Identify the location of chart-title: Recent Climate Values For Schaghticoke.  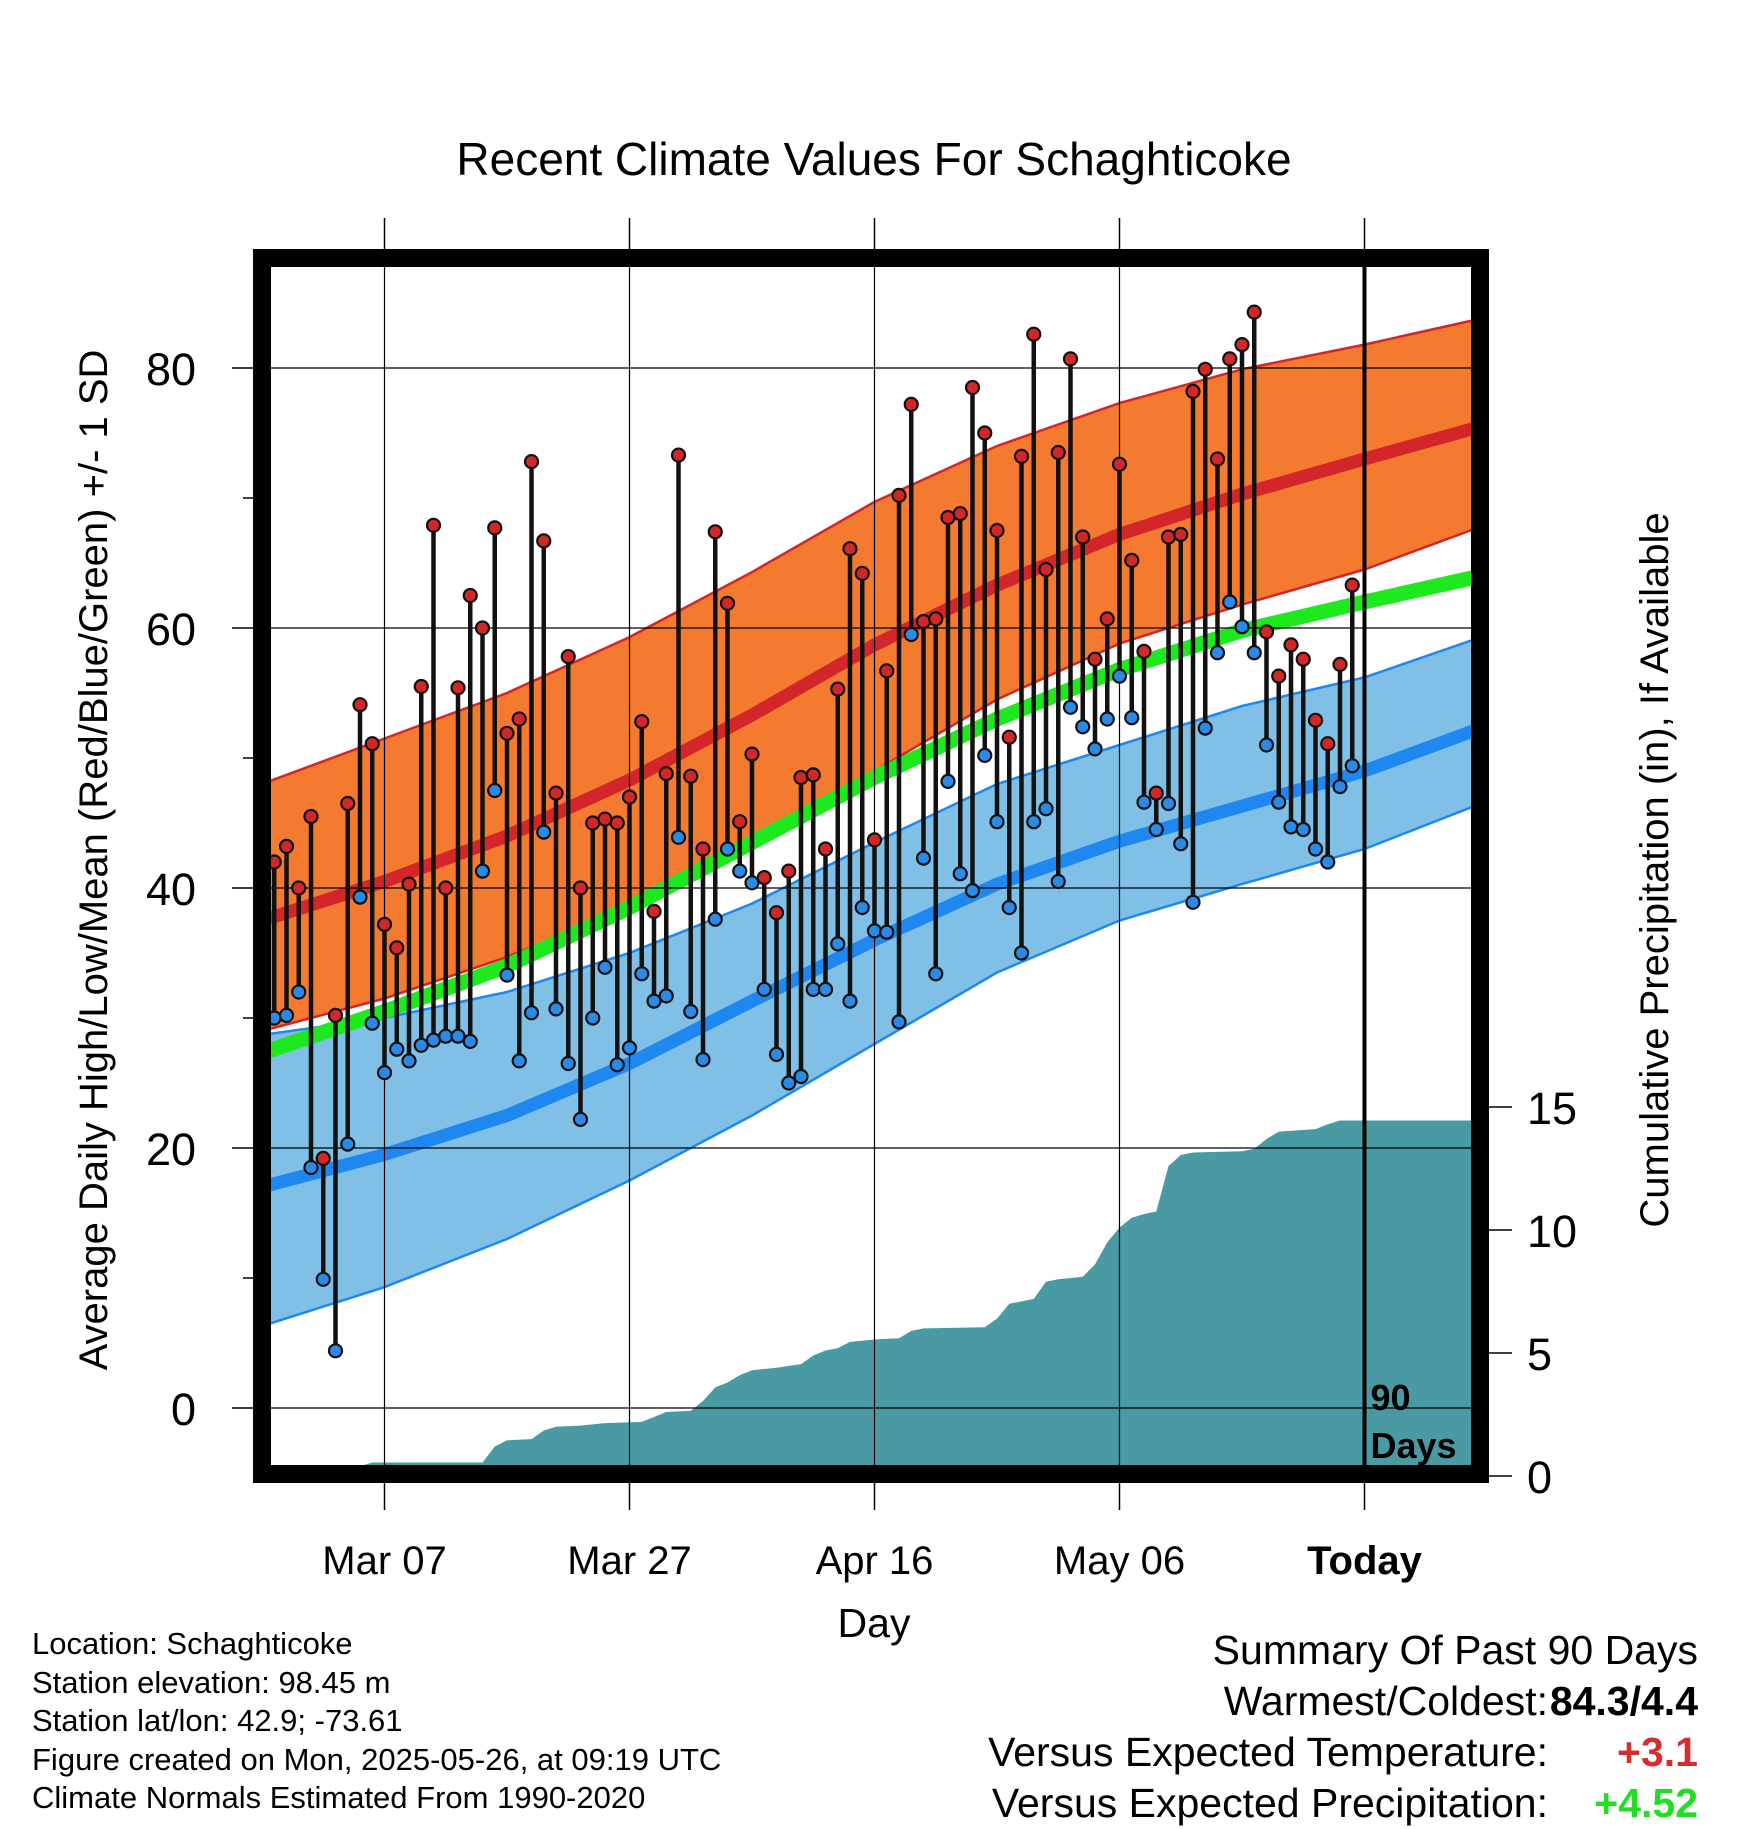
(873, 159).